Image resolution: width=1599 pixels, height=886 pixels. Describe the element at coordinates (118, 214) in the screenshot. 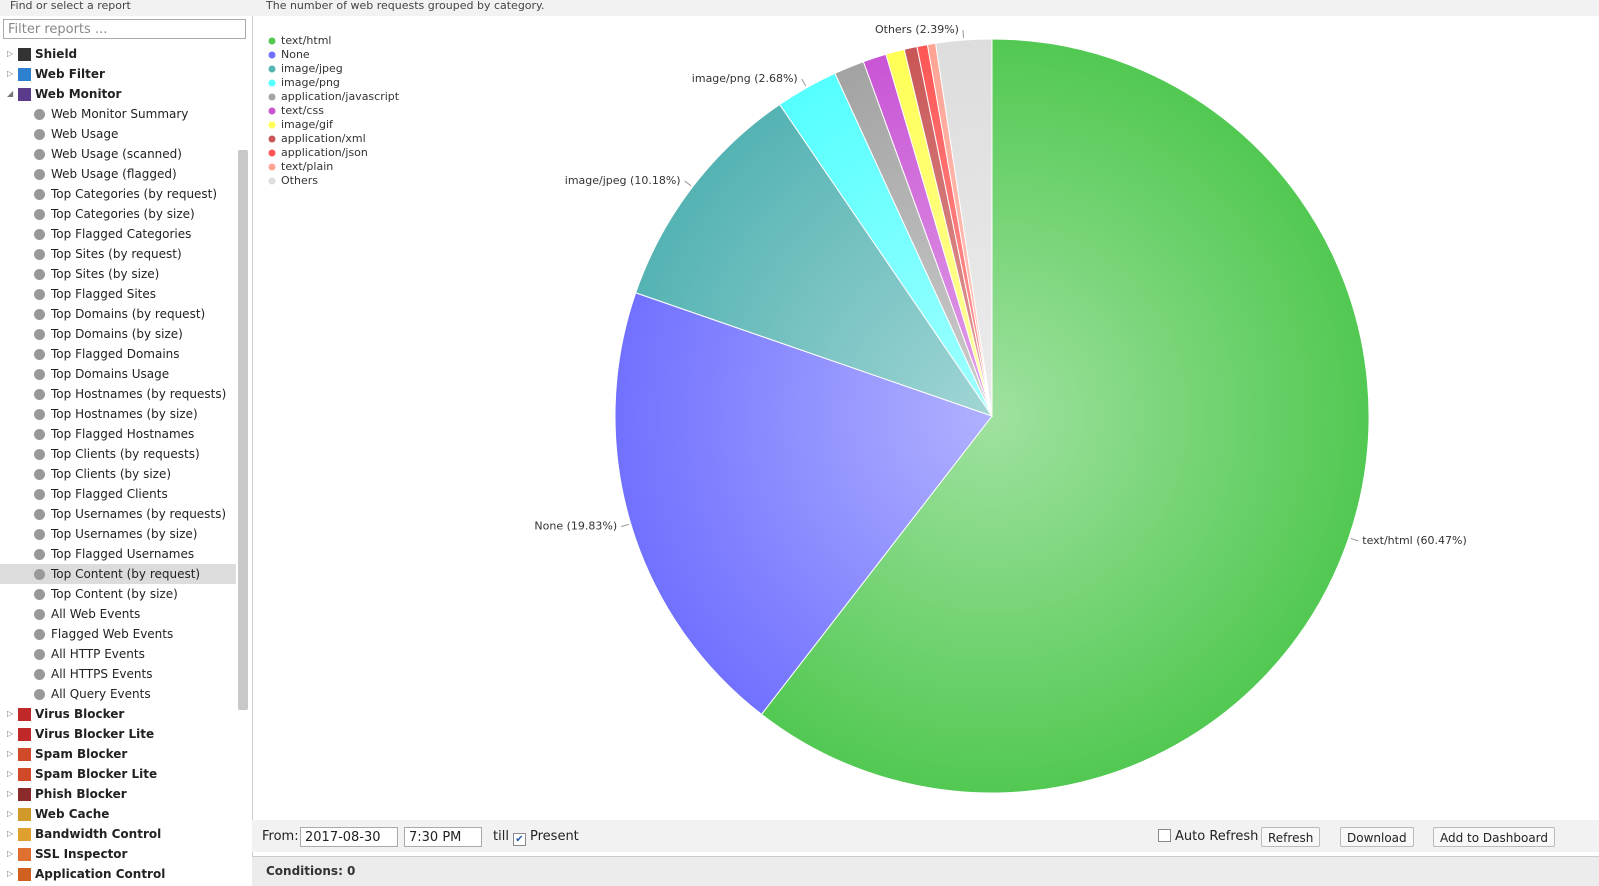

I see `report-item: Top Categories (by size)` at that location.